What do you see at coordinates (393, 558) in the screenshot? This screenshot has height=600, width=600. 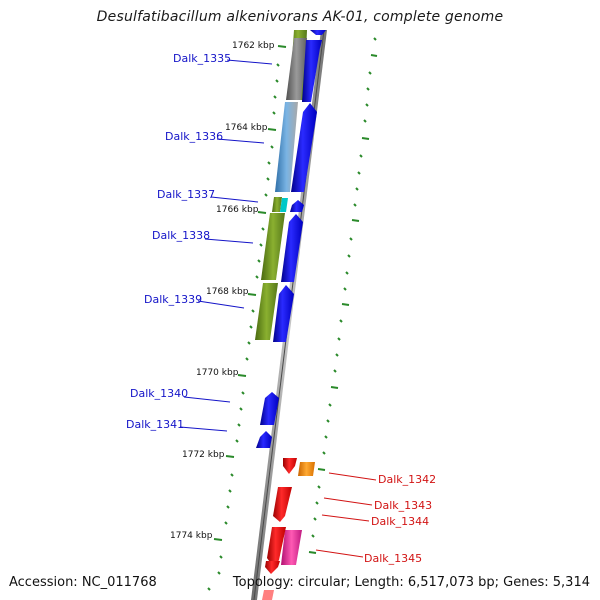 I see `gene-label: Dalk_1345` at bounding box center [393, 558].